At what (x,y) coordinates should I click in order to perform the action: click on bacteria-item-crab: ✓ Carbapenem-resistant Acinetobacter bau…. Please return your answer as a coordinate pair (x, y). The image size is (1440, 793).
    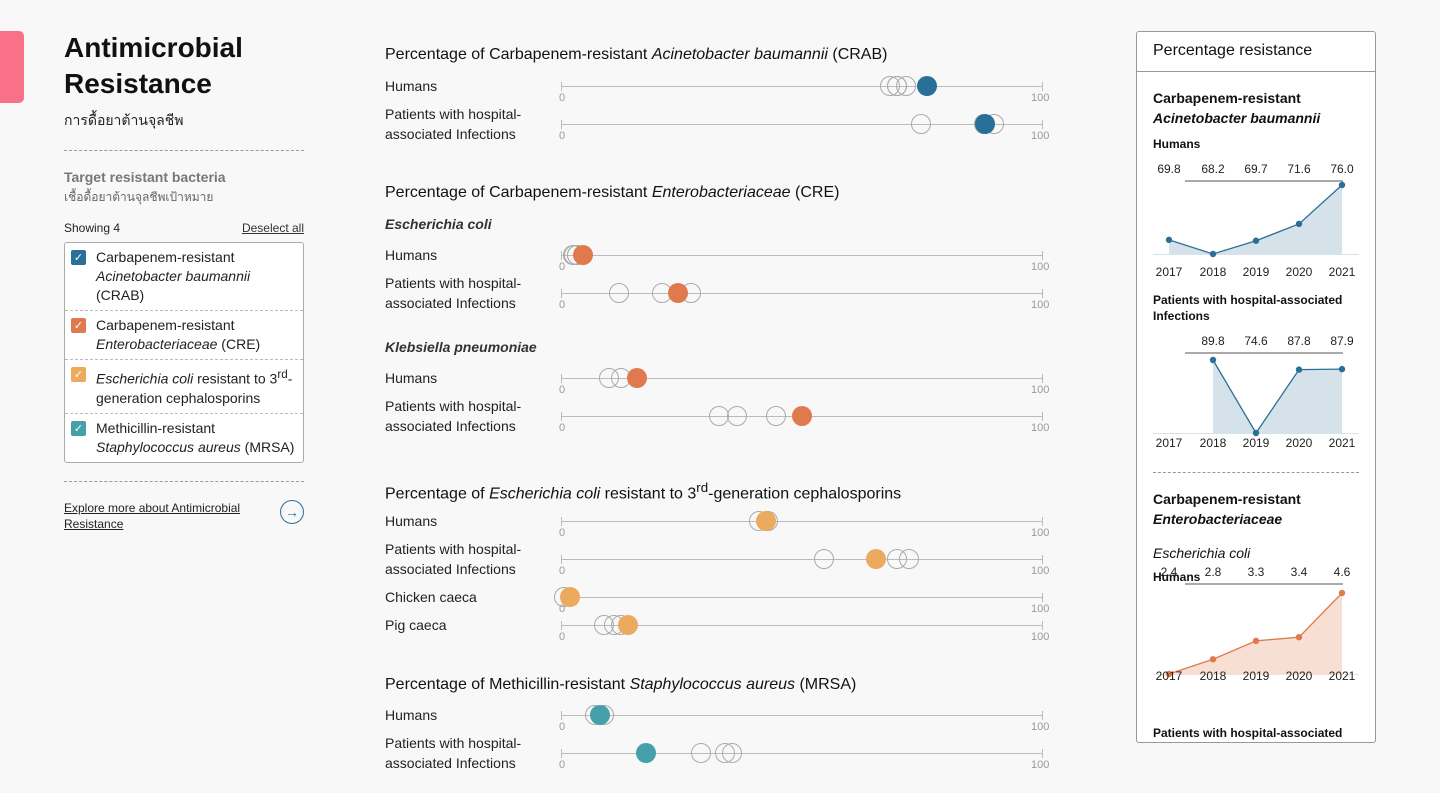
    Looking at the image, I should click on (184, 277).